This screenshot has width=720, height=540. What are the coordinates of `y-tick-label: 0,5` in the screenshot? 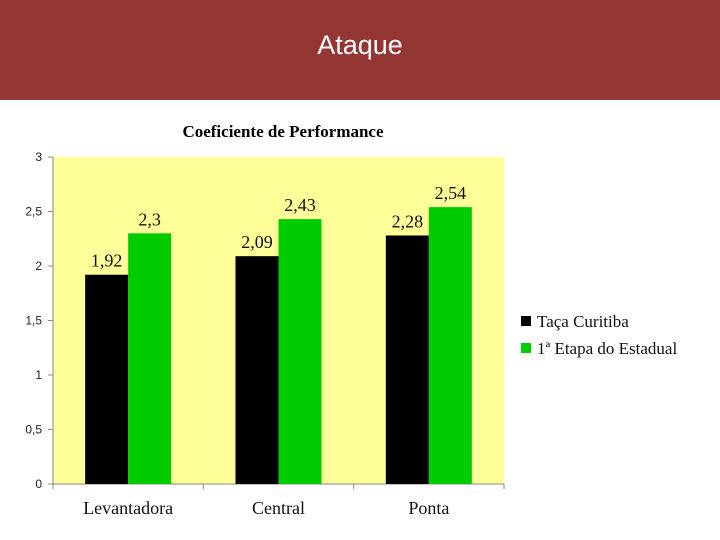 It's located at (33, 430).